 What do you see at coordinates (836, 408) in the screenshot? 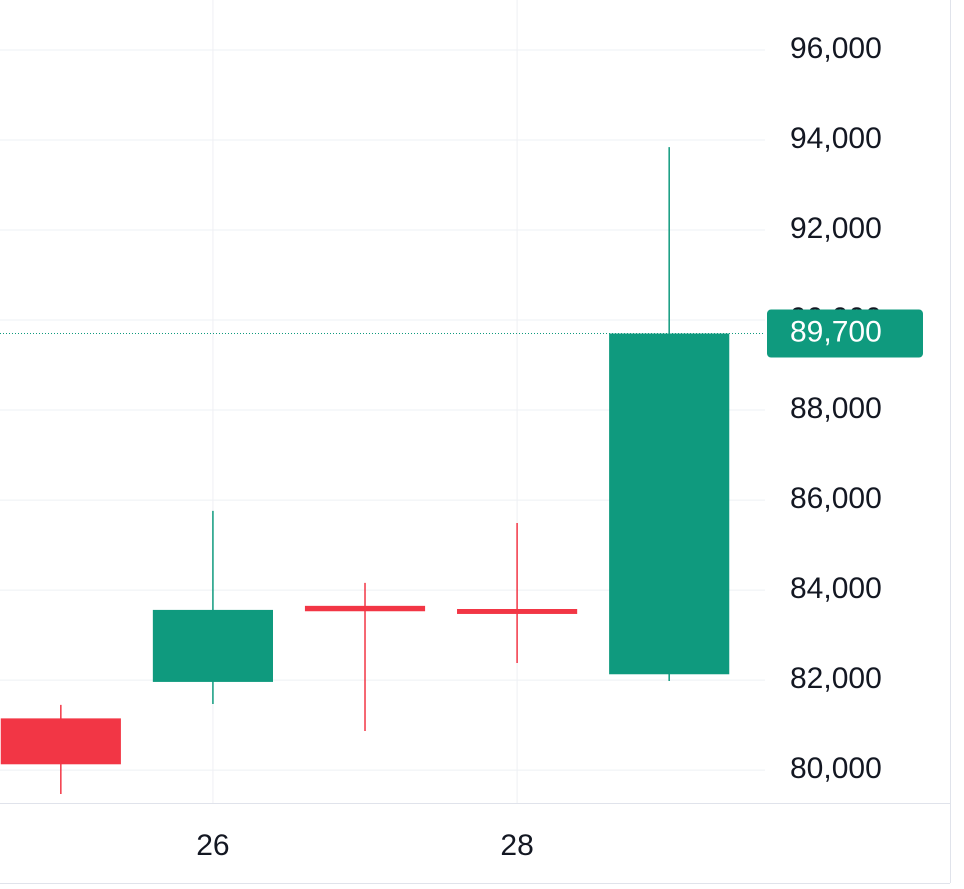
I see `y-tick-label: 88,000` at bounding box center [836, 408].